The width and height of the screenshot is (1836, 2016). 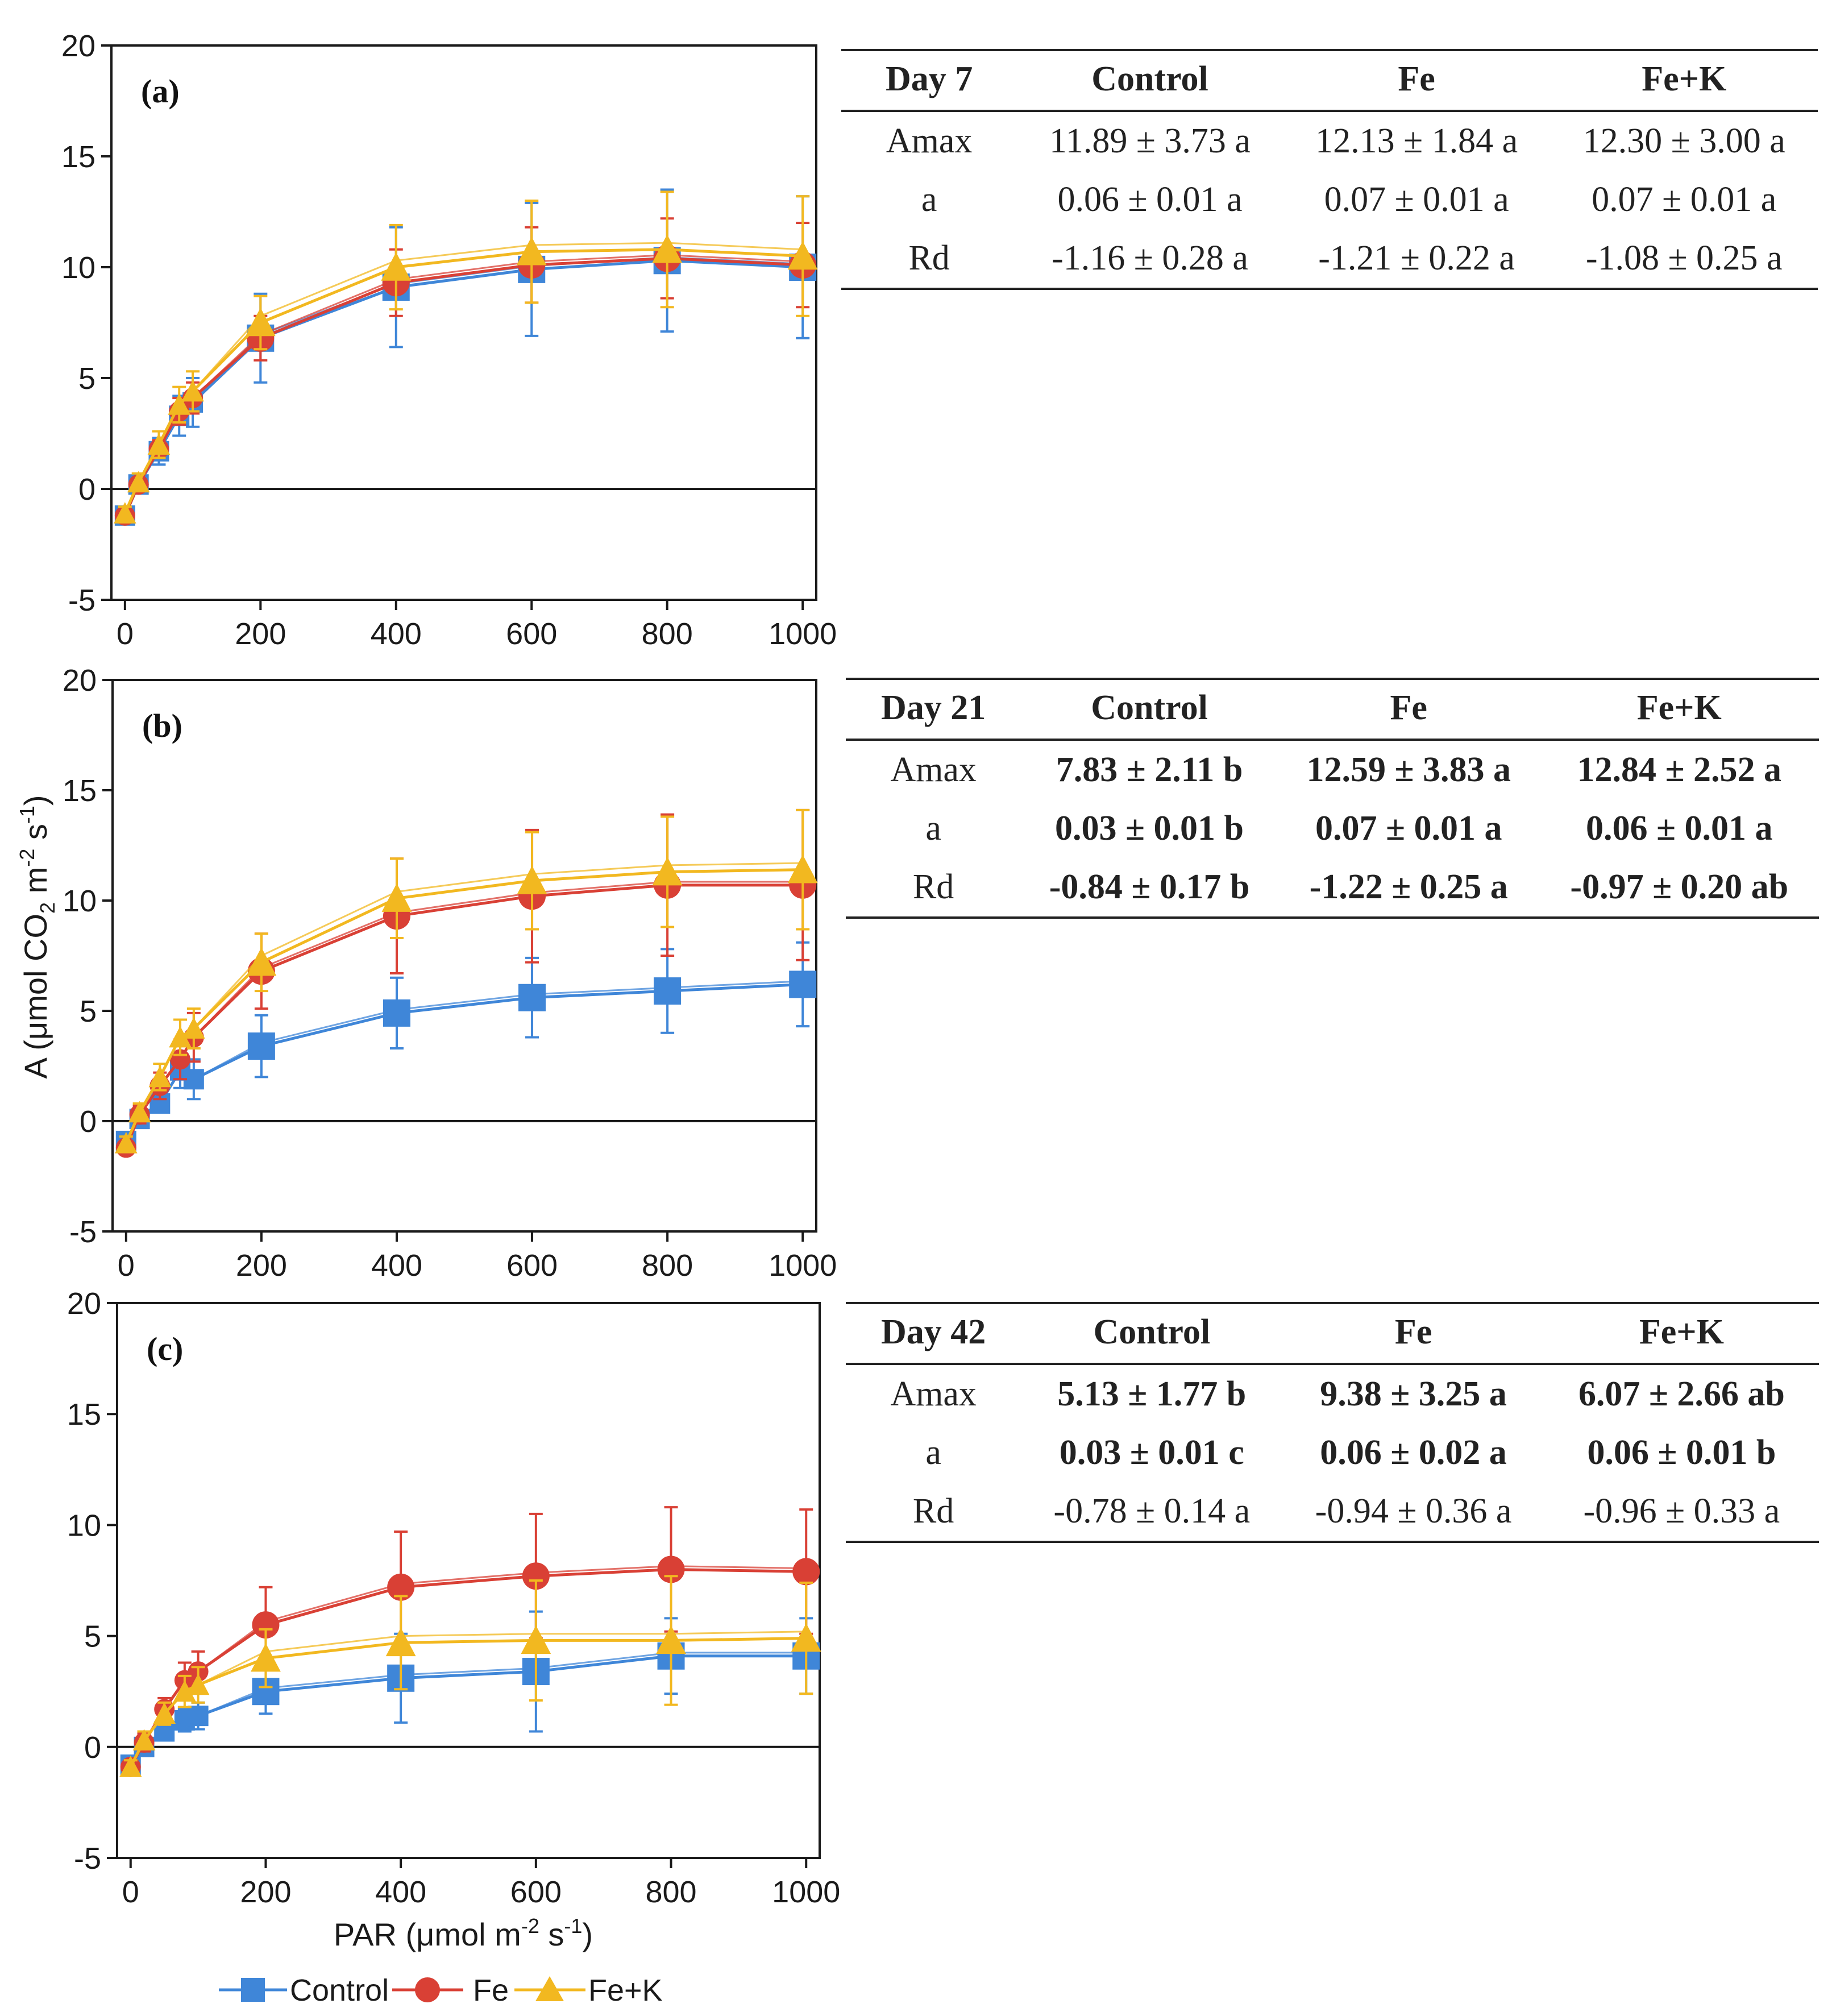 I want to click on x-axis-label: PAR (μmol m-2 s-1), so click(x=464, y=1933).